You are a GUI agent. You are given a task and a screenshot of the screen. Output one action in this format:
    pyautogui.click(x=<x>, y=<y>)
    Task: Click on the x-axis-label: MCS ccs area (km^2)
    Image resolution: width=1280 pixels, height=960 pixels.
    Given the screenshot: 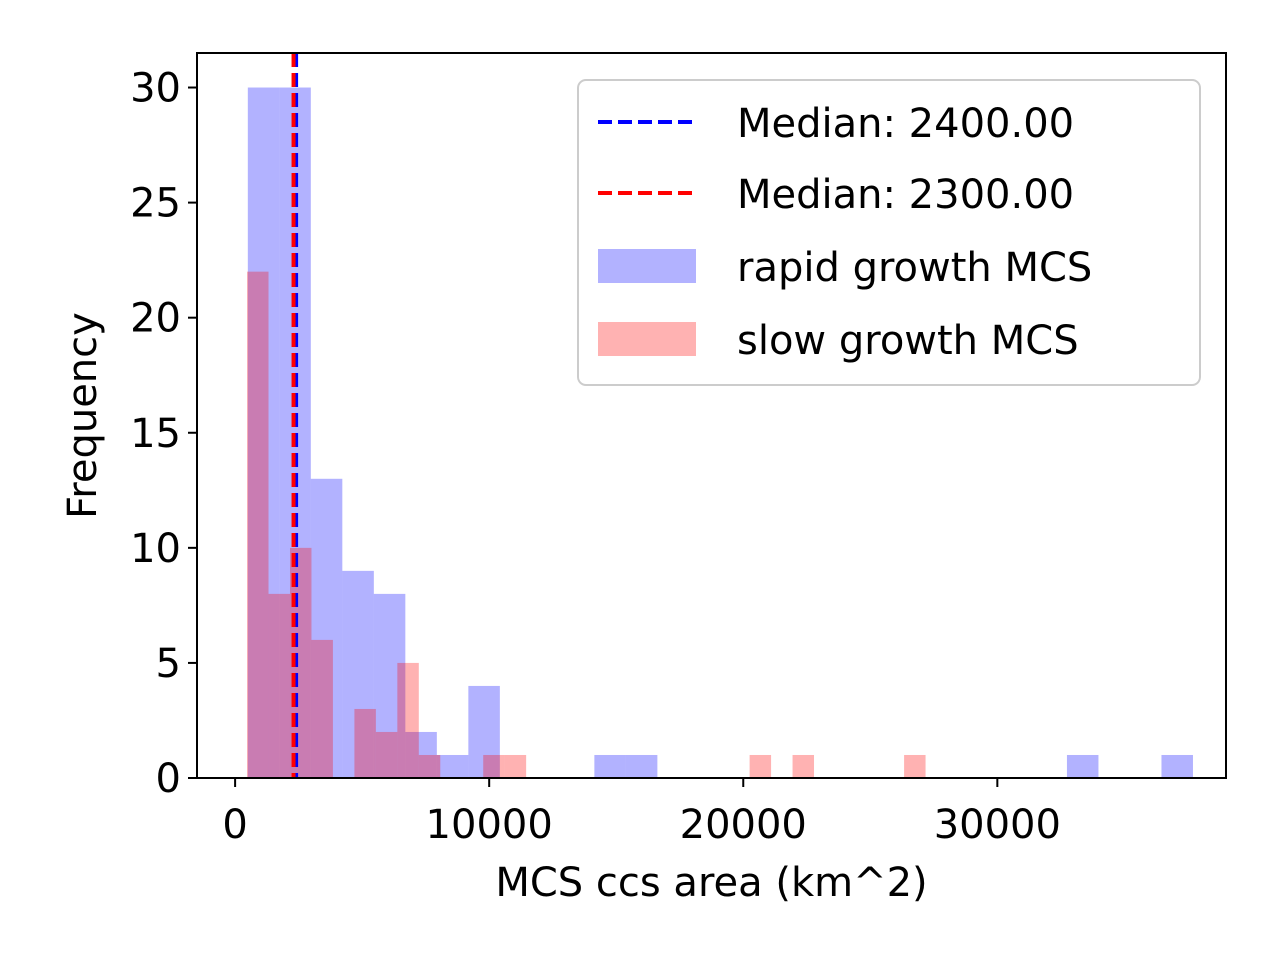 What is the action you would take?
    pyautogui.click(x=711, y=883)
    